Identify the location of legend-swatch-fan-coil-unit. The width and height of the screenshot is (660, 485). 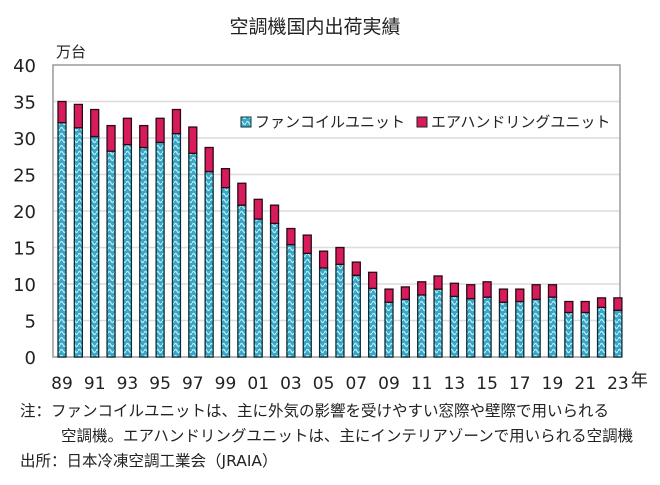
(246, 122).